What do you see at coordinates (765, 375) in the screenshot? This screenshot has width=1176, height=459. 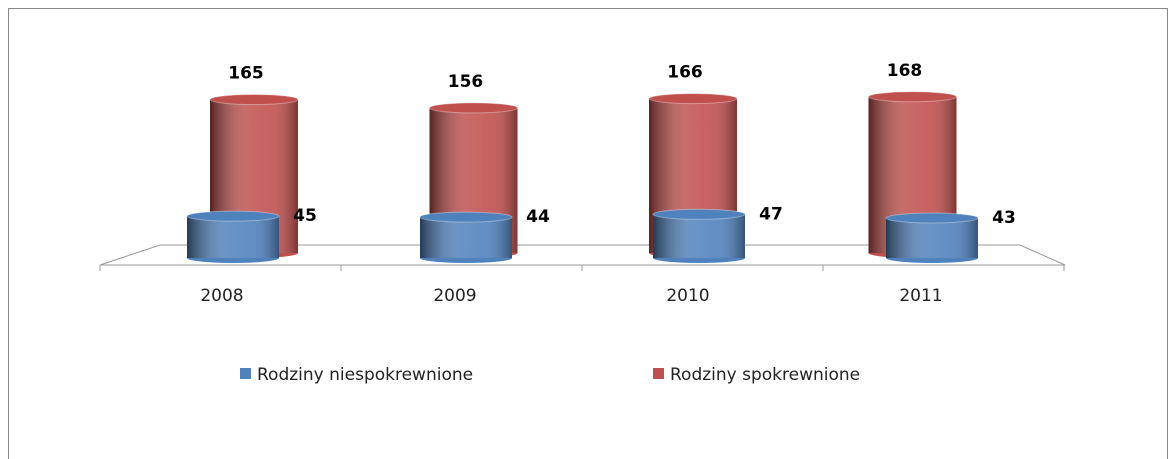 I see `legend-label: Rodziny spokrewnione` at bounding box center [765, 375].